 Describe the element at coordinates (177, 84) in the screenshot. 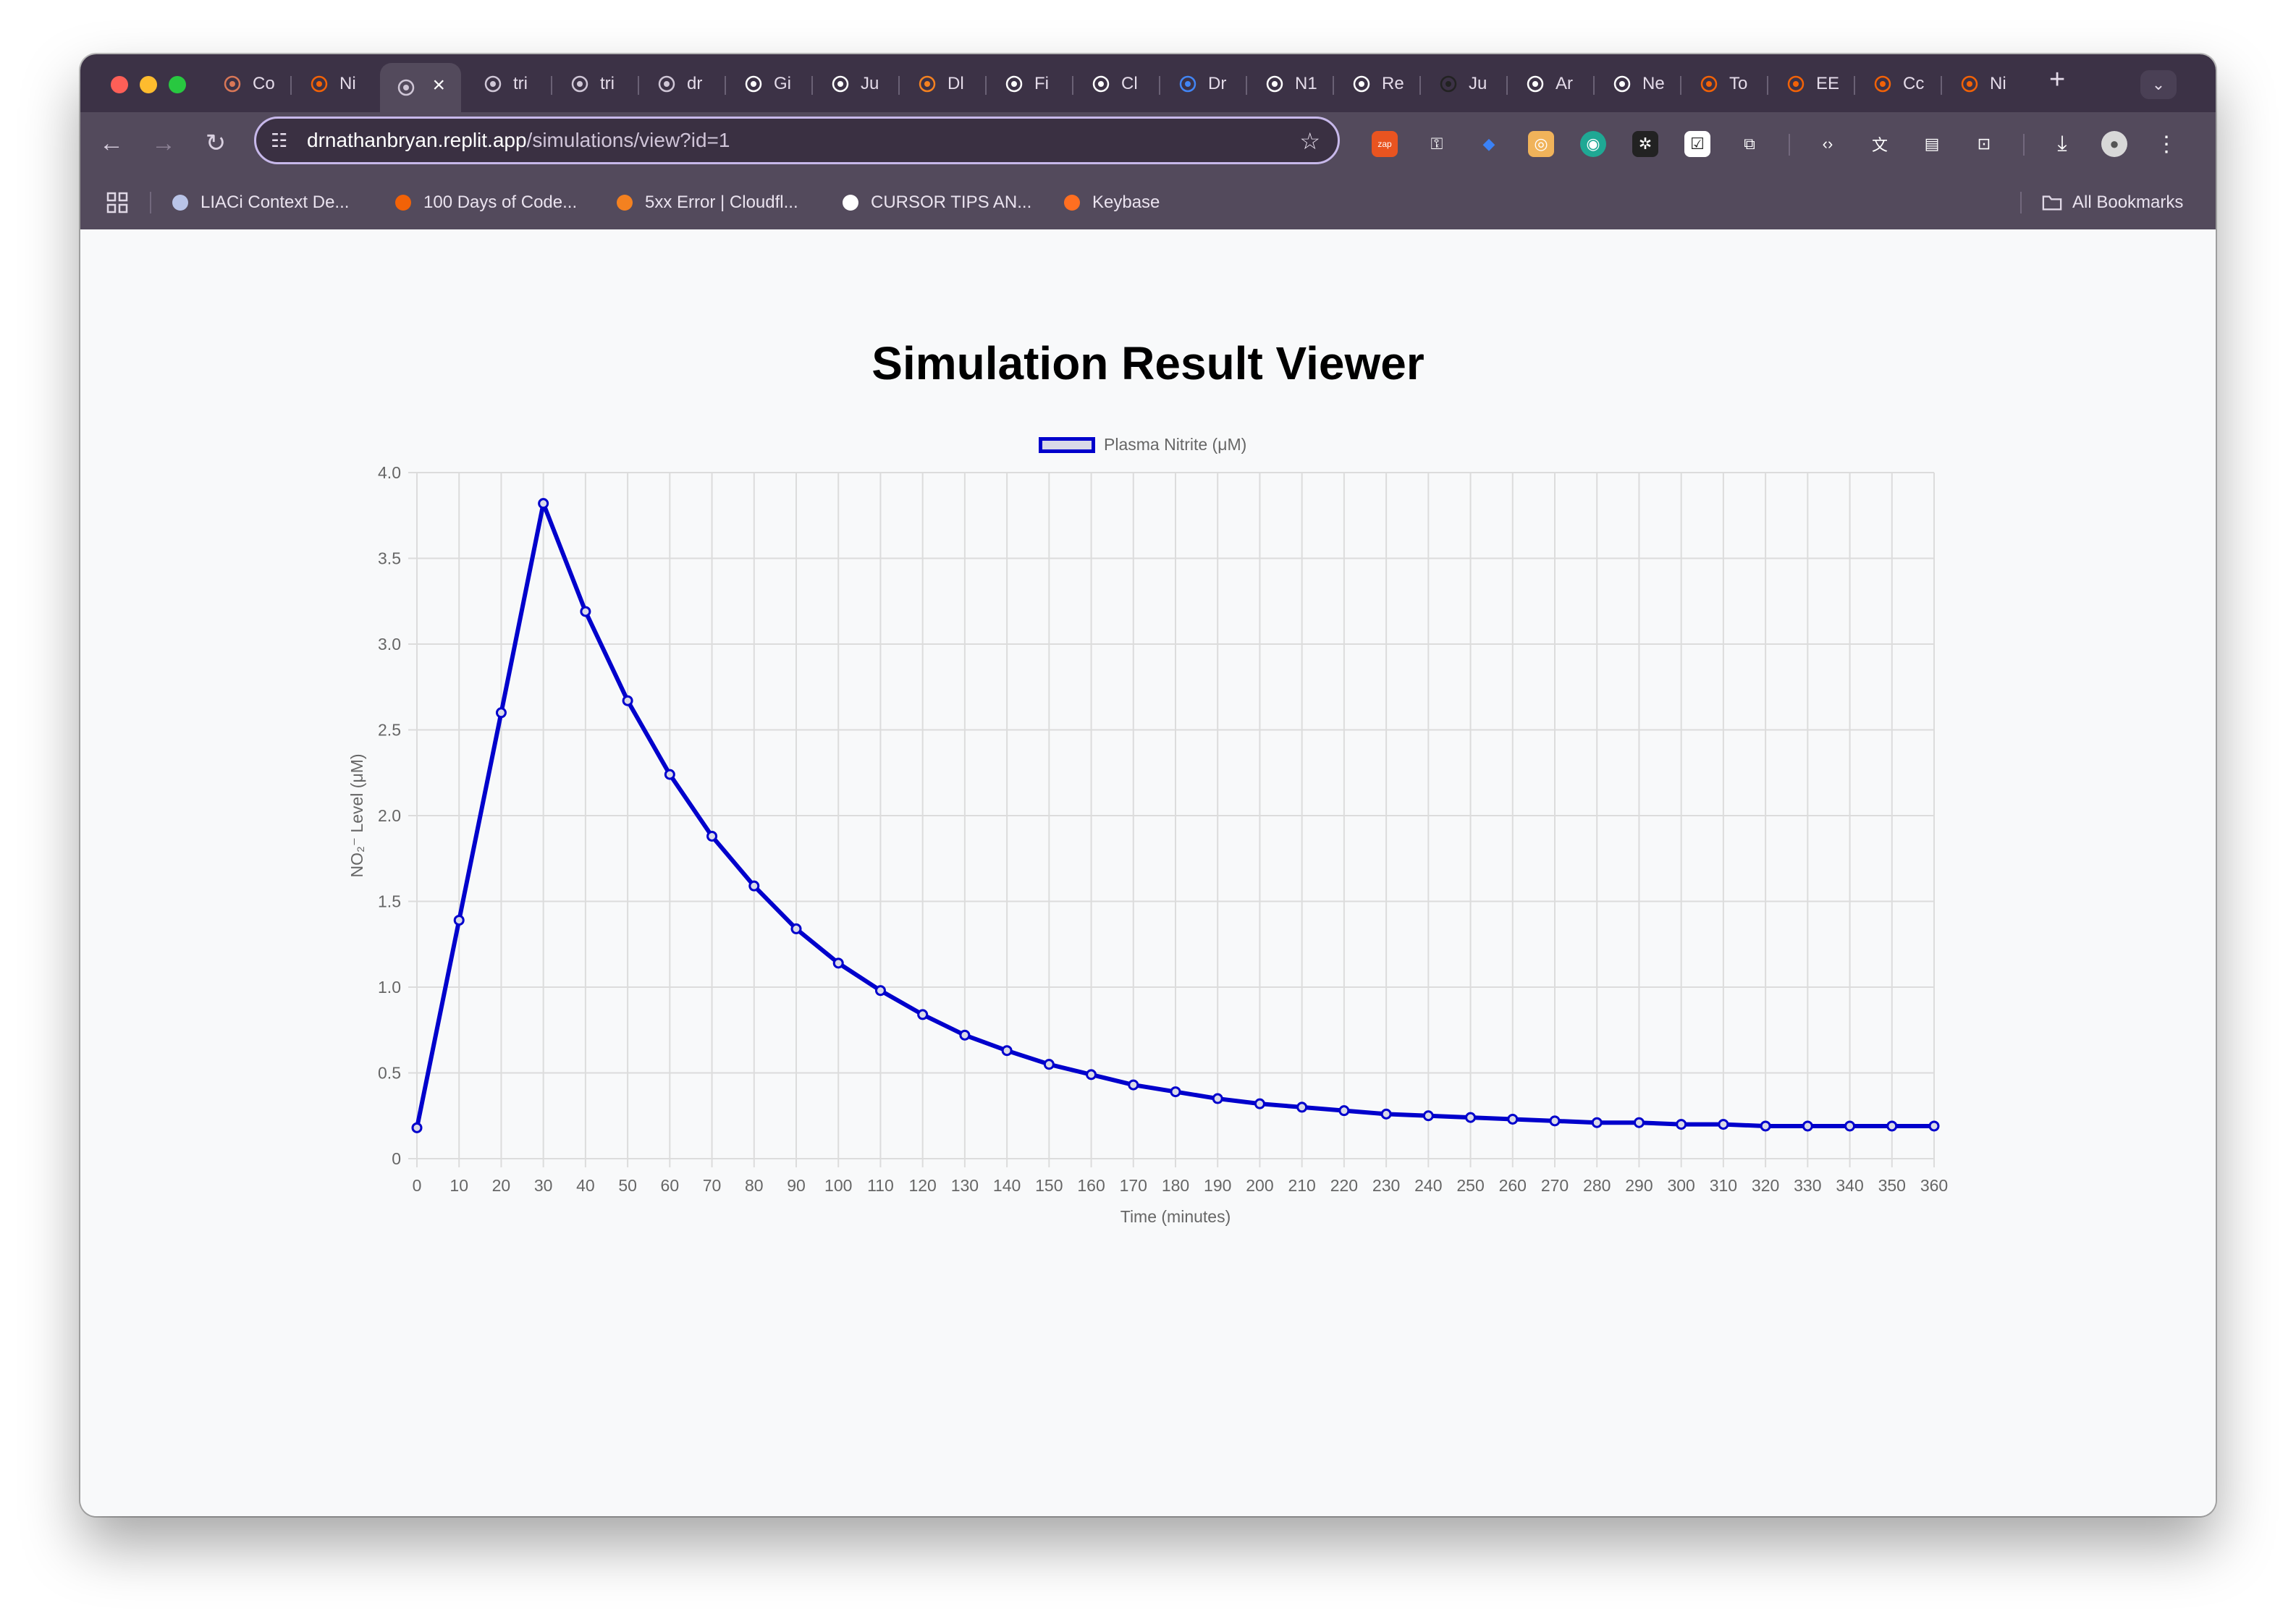

I see `maximize-window-button` at that location.